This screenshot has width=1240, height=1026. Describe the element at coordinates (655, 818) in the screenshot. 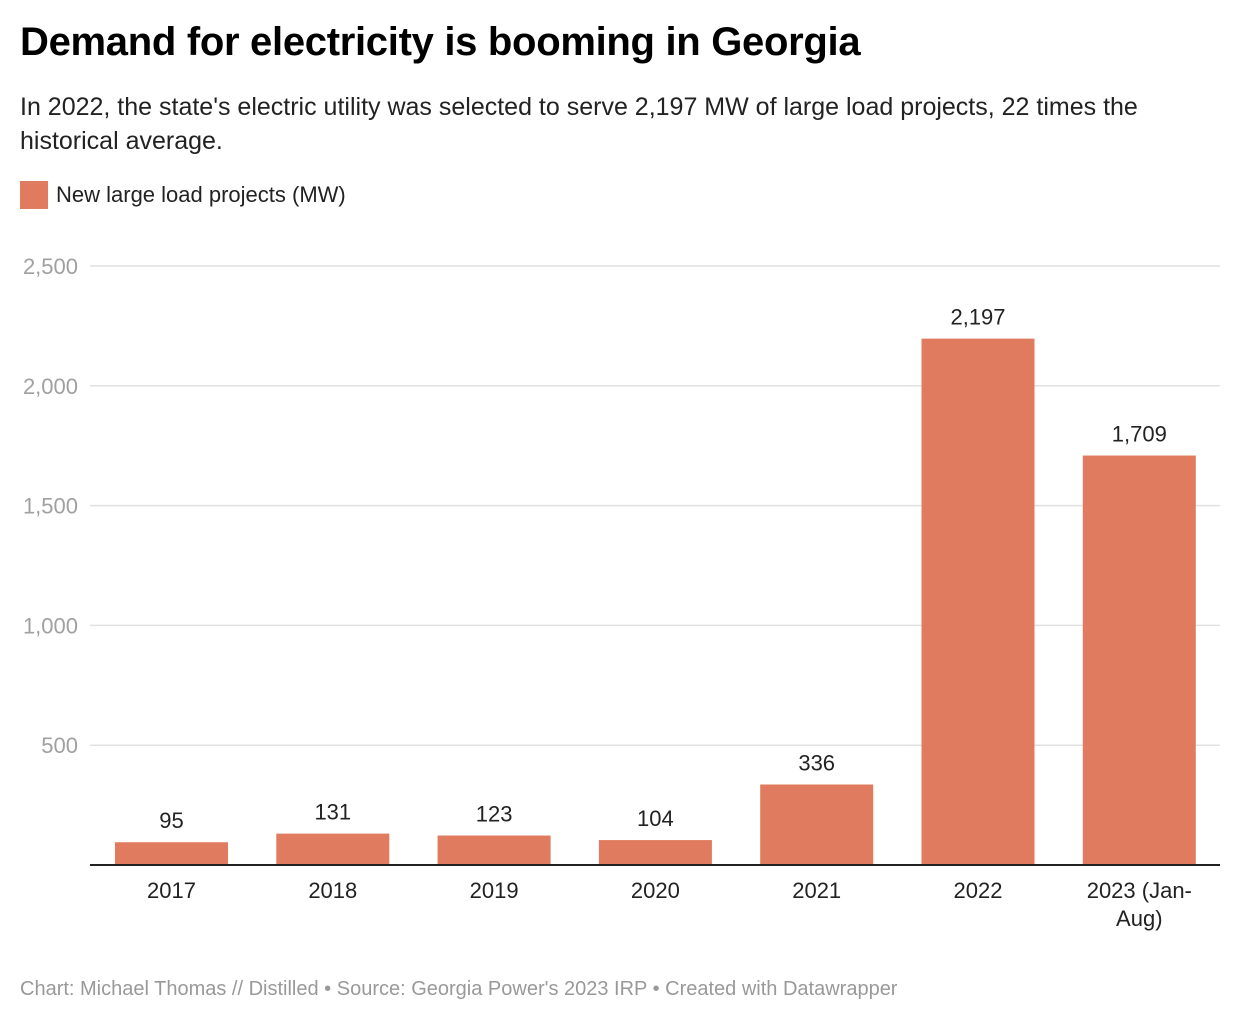

I see `value-label: 104` at that location.